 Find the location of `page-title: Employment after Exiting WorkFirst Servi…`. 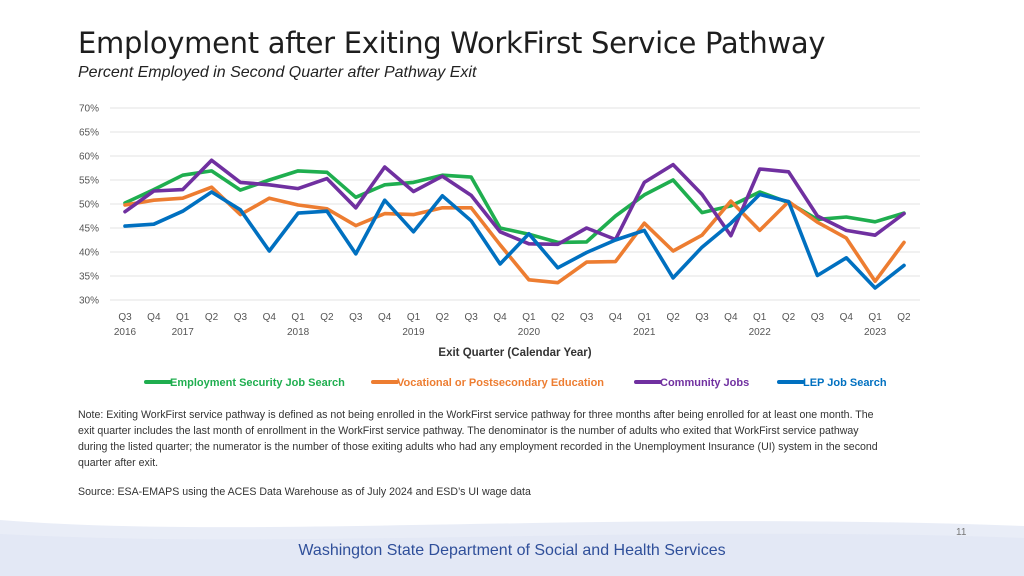

page-title: Employment after Exiting WorkFirst Servi… is located at coordinates (452, 43).